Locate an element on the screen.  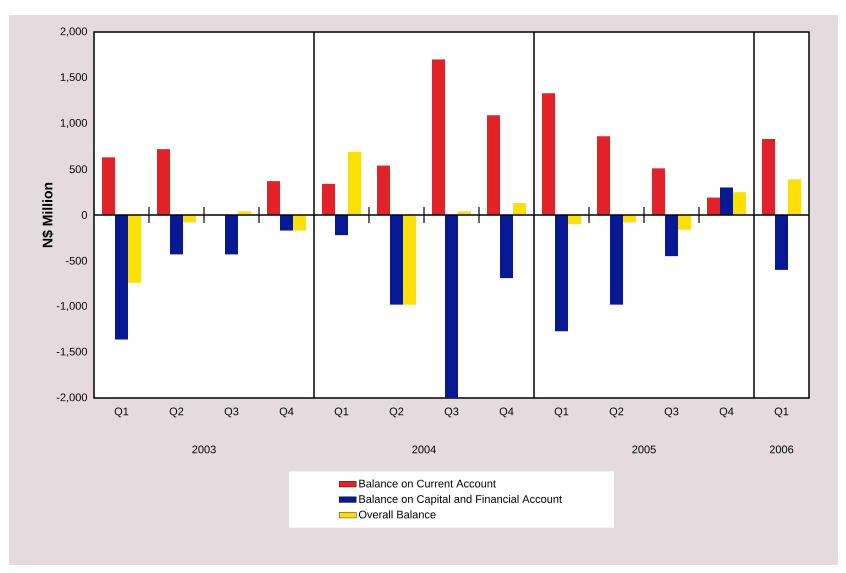
y-tick-label: 1,000 is located at coordinates (74, 123).